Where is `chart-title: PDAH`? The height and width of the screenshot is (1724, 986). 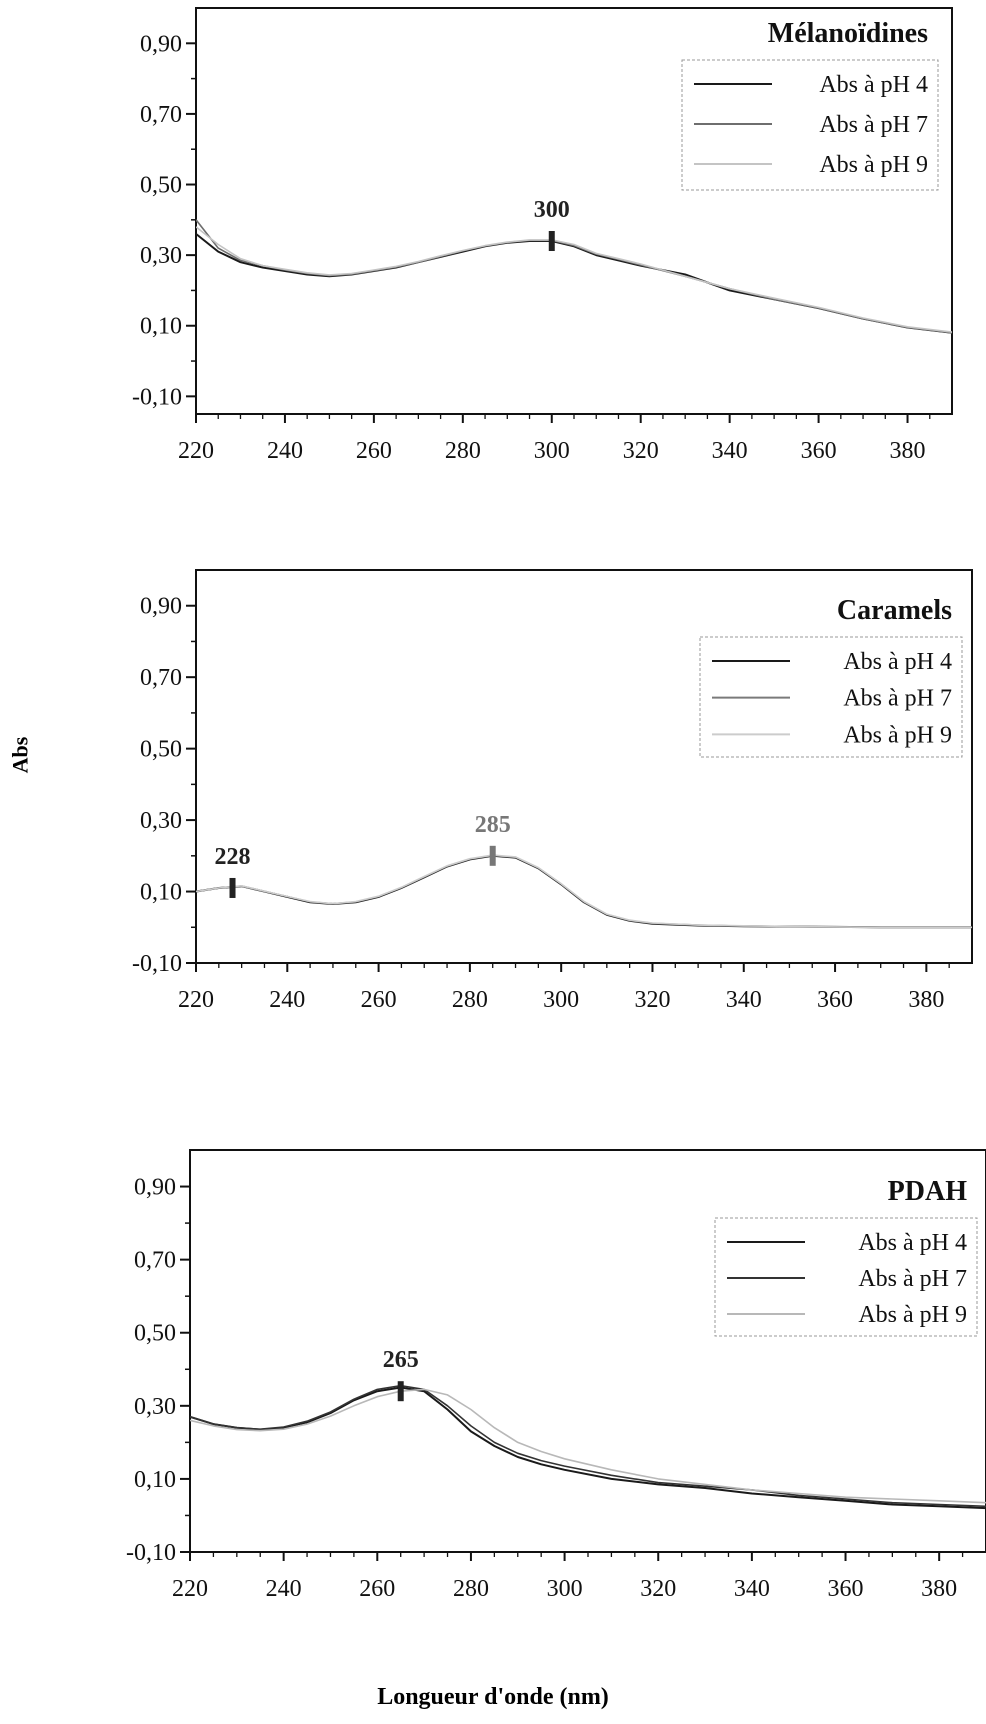 chart-title: PDAH is located at coordinates (928, 1191).